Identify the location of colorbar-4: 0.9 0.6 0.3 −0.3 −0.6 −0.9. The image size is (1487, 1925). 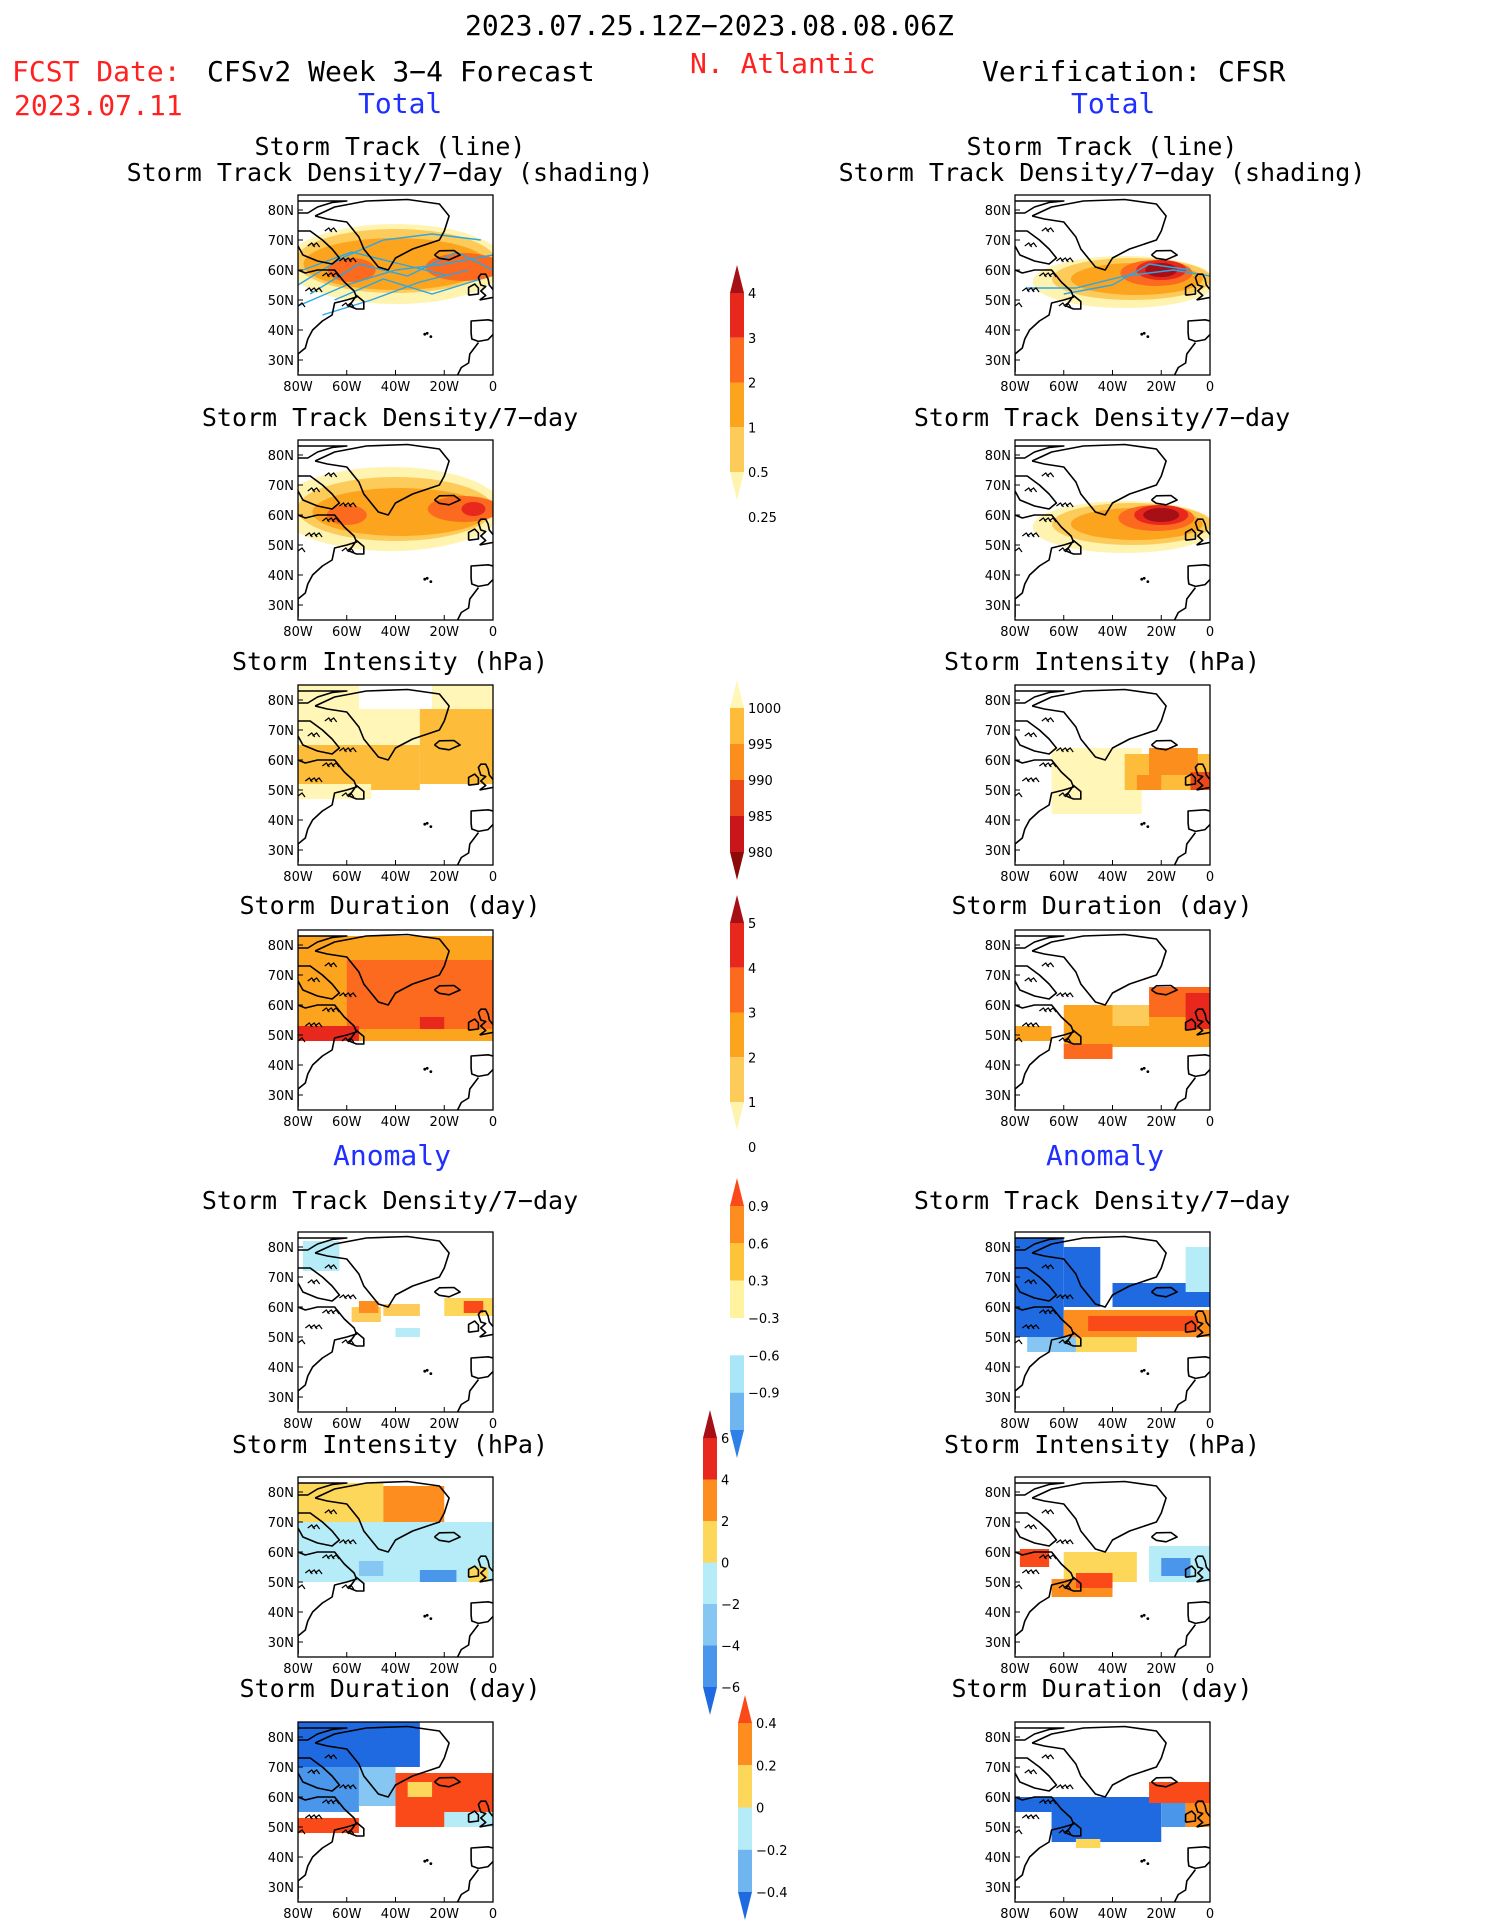
(755, 1318).